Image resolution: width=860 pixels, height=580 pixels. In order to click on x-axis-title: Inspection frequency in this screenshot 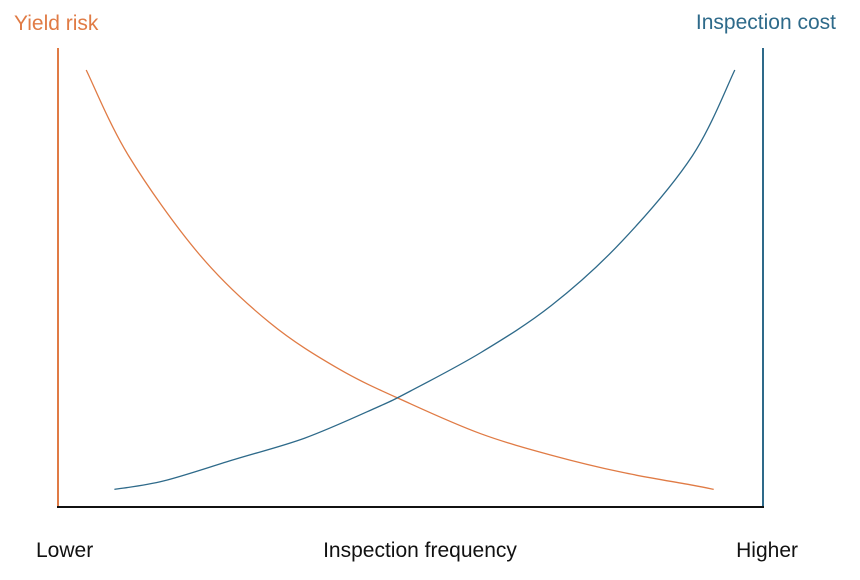, I will do `click(420, 550)`.